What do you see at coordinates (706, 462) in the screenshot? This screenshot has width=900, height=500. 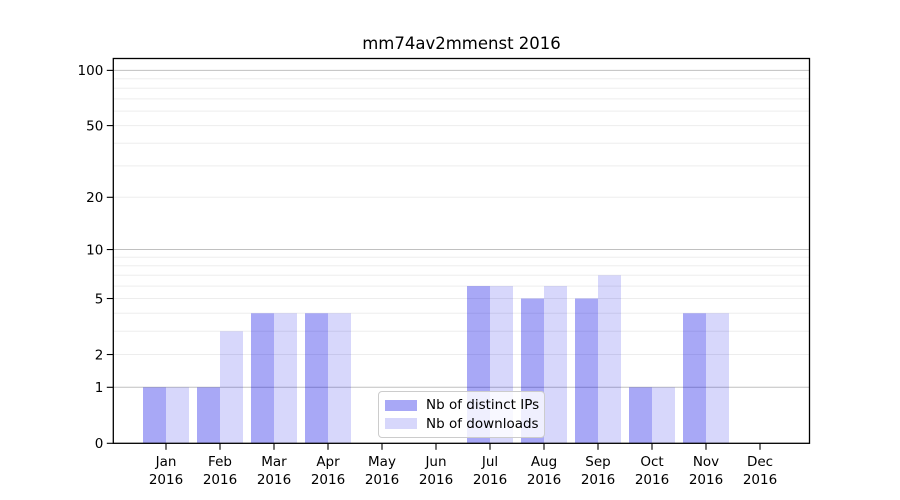 I see `x-tick-label-month: Nov` at bounding box center [706, 462].